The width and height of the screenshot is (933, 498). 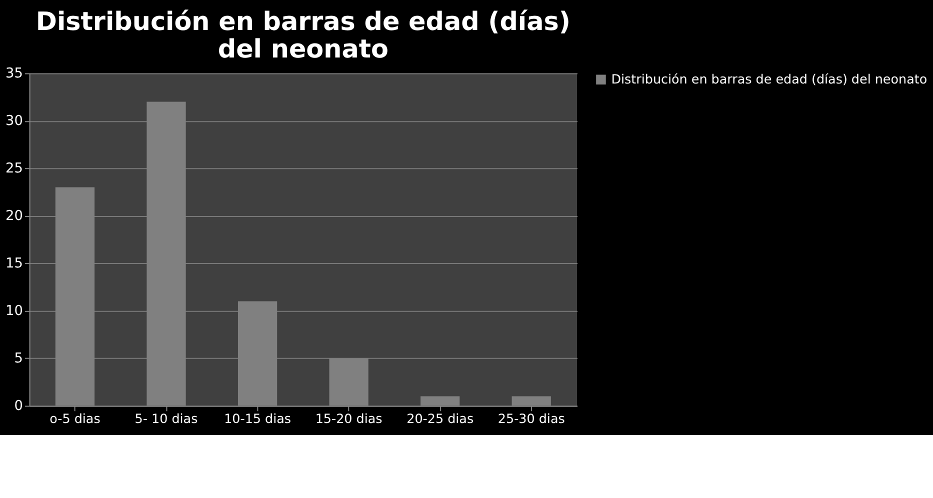 What do you see at coordinates (166, 418) in the screenshot?
I see `x-tick-label: 5- 10 dias` at bounding box center [166, 418].